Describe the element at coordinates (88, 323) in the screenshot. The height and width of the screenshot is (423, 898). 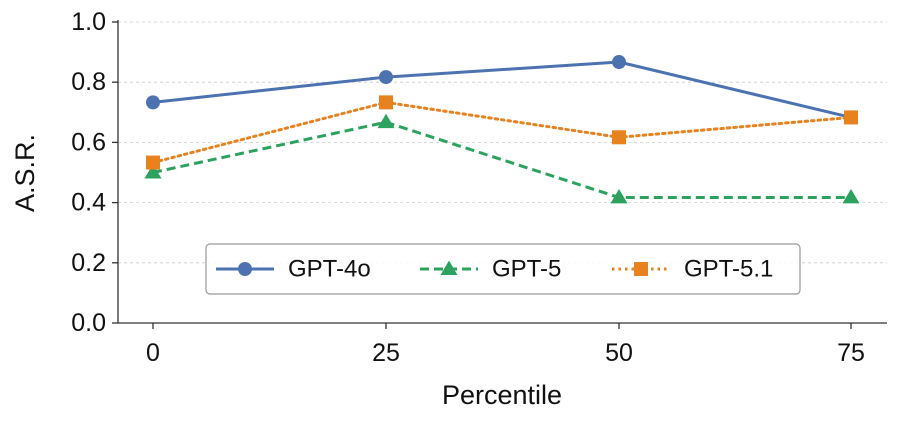
I see `y-tick-label: 0.0` at that location.